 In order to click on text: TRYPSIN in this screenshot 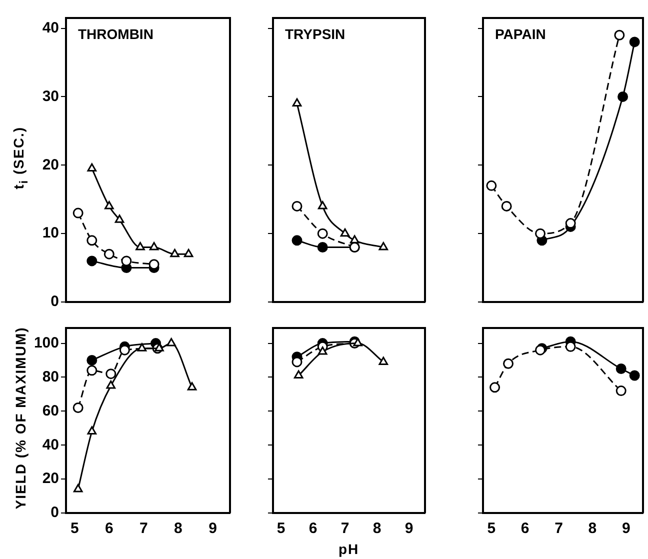, I will do `click(315, 34)`.